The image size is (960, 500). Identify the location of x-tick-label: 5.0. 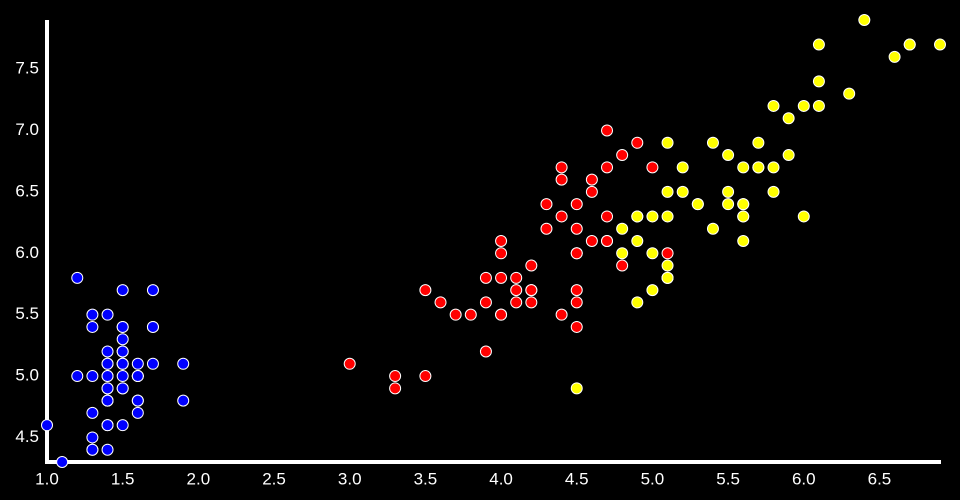
(653, 478).